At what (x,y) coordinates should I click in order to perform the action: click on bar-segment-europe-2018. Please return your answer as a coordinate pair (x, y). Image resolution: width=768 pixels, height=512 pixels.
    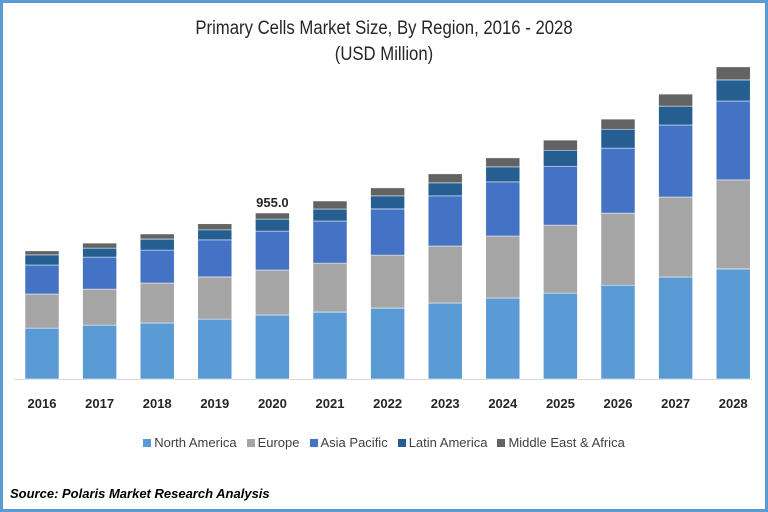
    Looking at the image, I should click on (157, 303).